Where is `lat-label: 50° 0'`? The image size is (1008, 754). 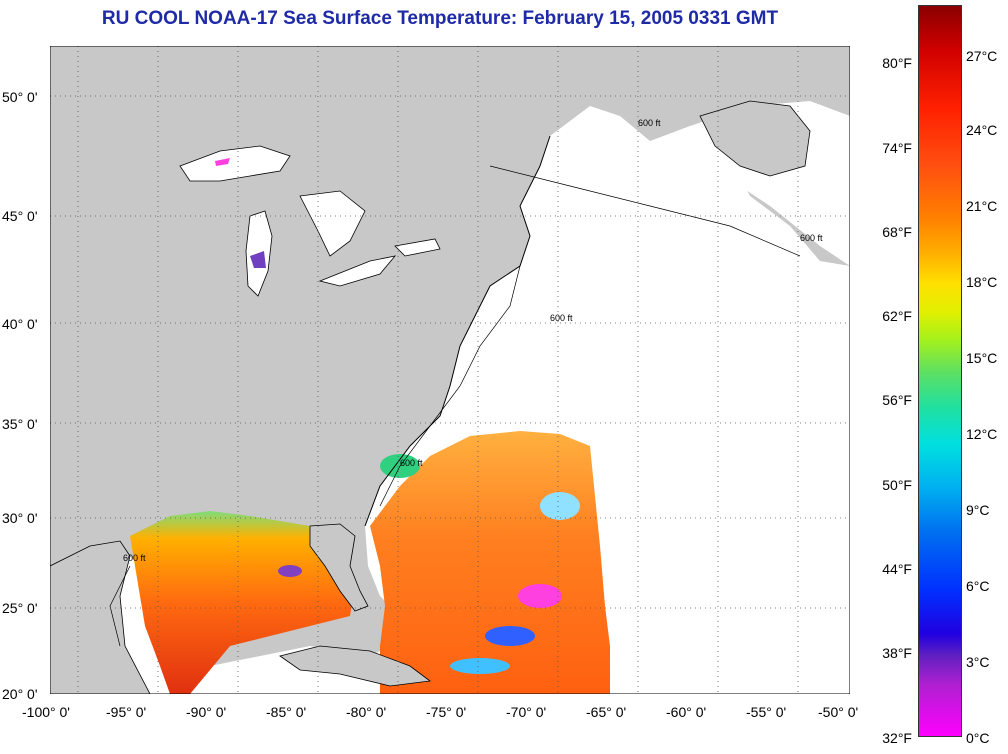
lat-label: 50° 0' is located at coordinates (20, 97).